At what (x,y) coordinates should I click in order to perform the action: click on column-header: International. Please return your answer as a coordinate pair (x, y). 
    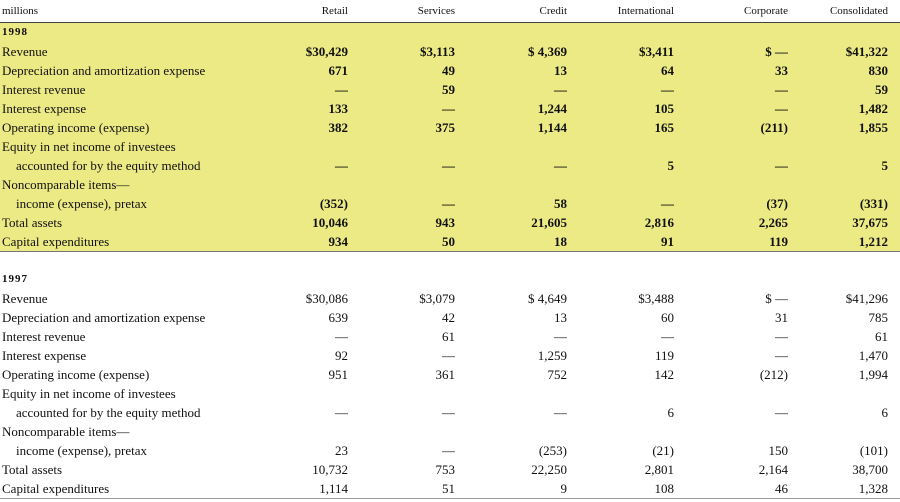
    Looking at the image, I should click on (620, 11).